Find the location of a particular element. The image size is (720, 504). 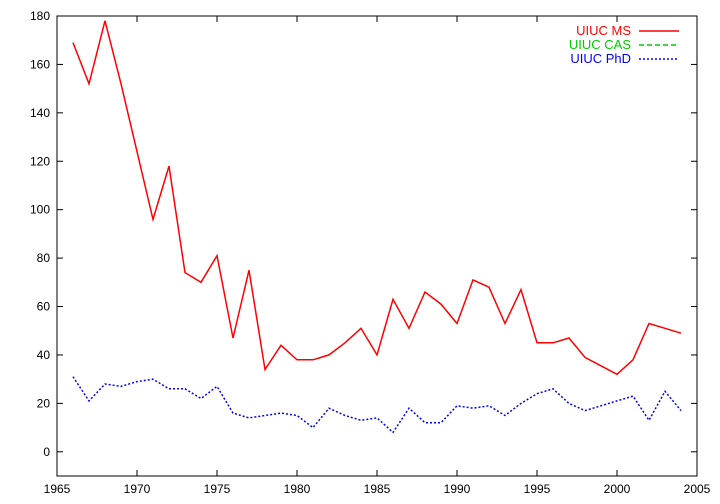

legend-label-uiuc-cas: UIUC CAS is located at coordinates (600, 44).